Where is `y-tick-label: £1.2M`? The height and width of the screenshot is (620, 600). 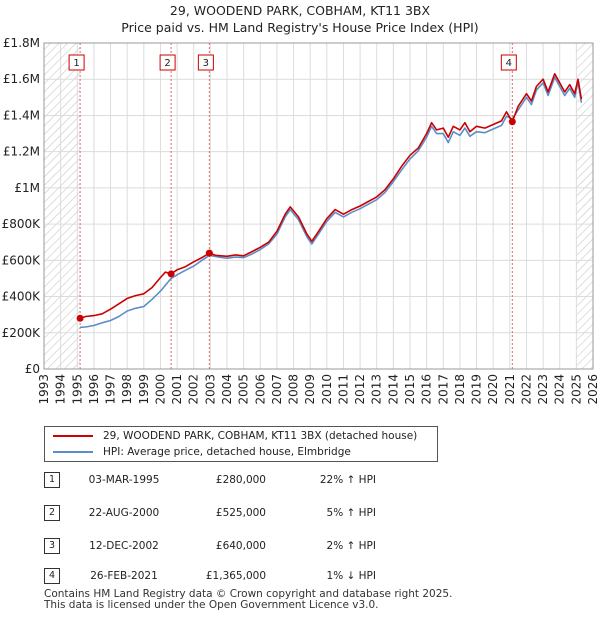 y-tick-label: £1.2M is located at coordinates (21, 152).